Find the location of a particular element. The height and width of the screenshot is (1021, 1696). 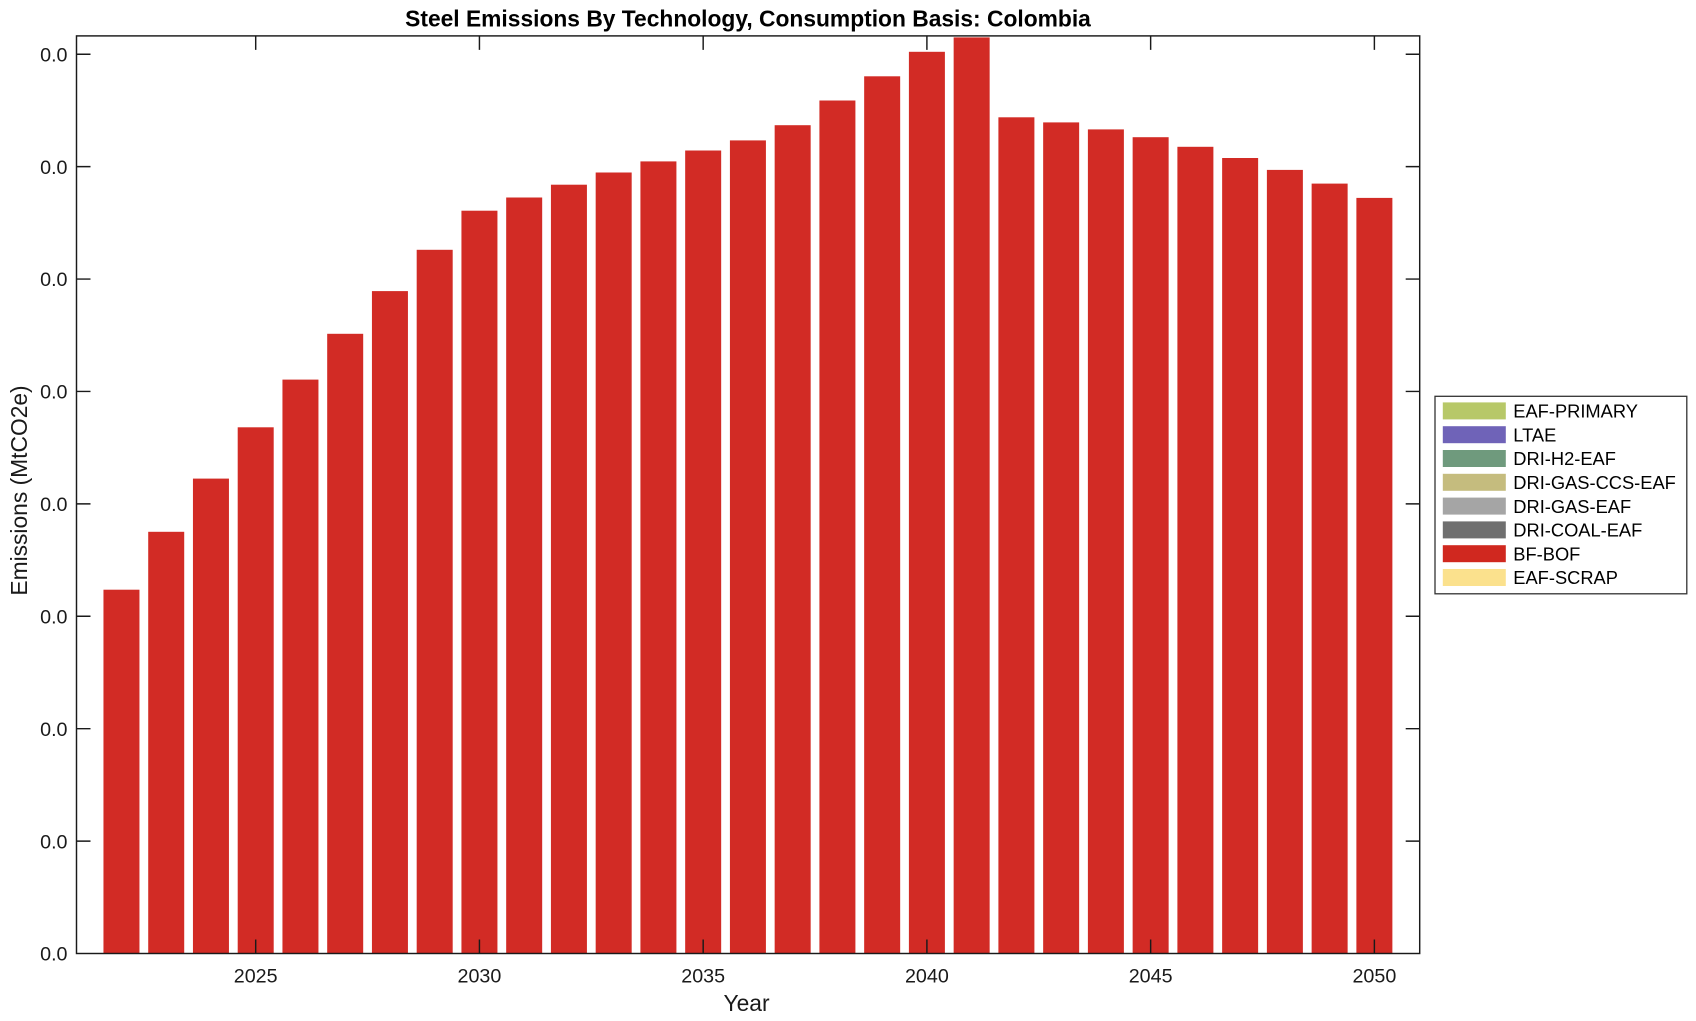

svg-text: EAF-SCRAP is located at coordinates (1565, 577).